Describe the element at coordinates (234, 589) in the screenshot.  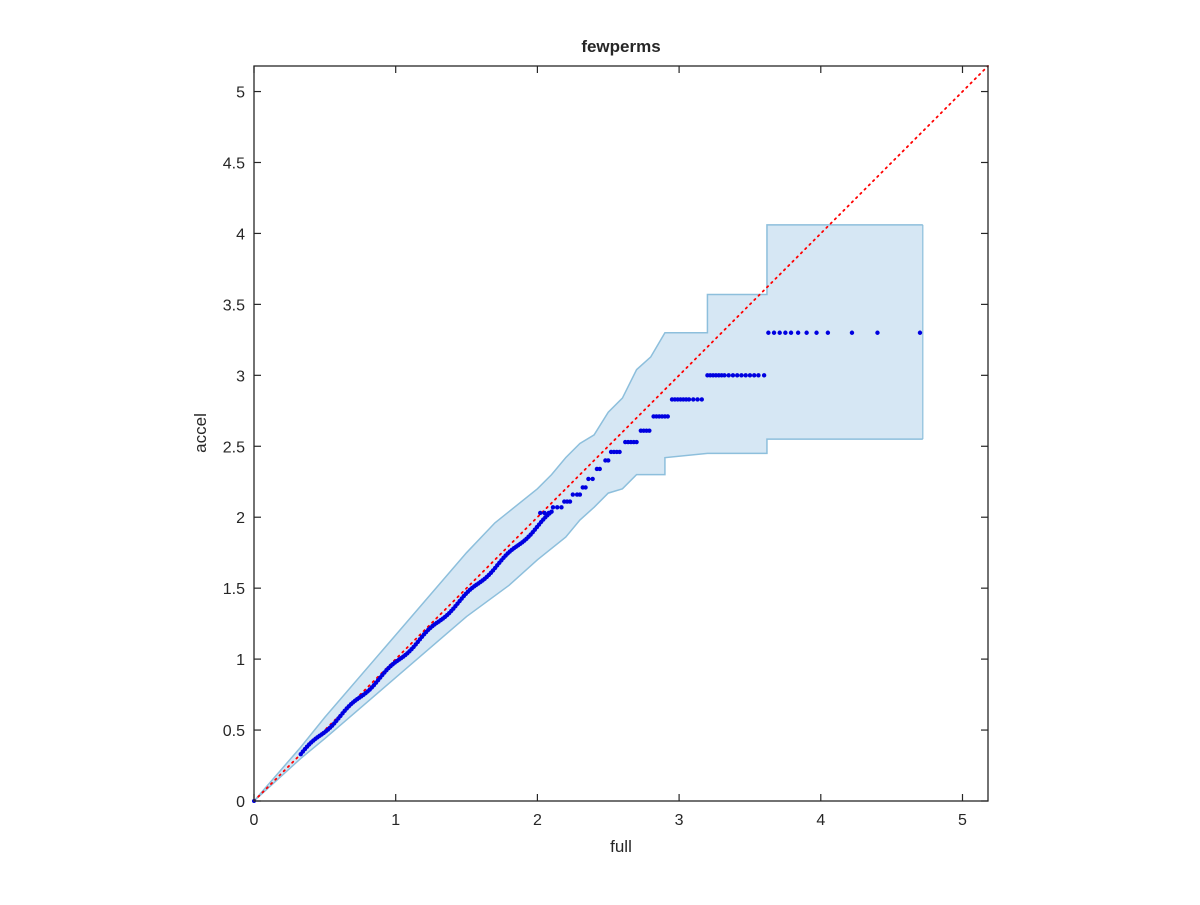
I see `y-tick-label: 1.5` at that location.